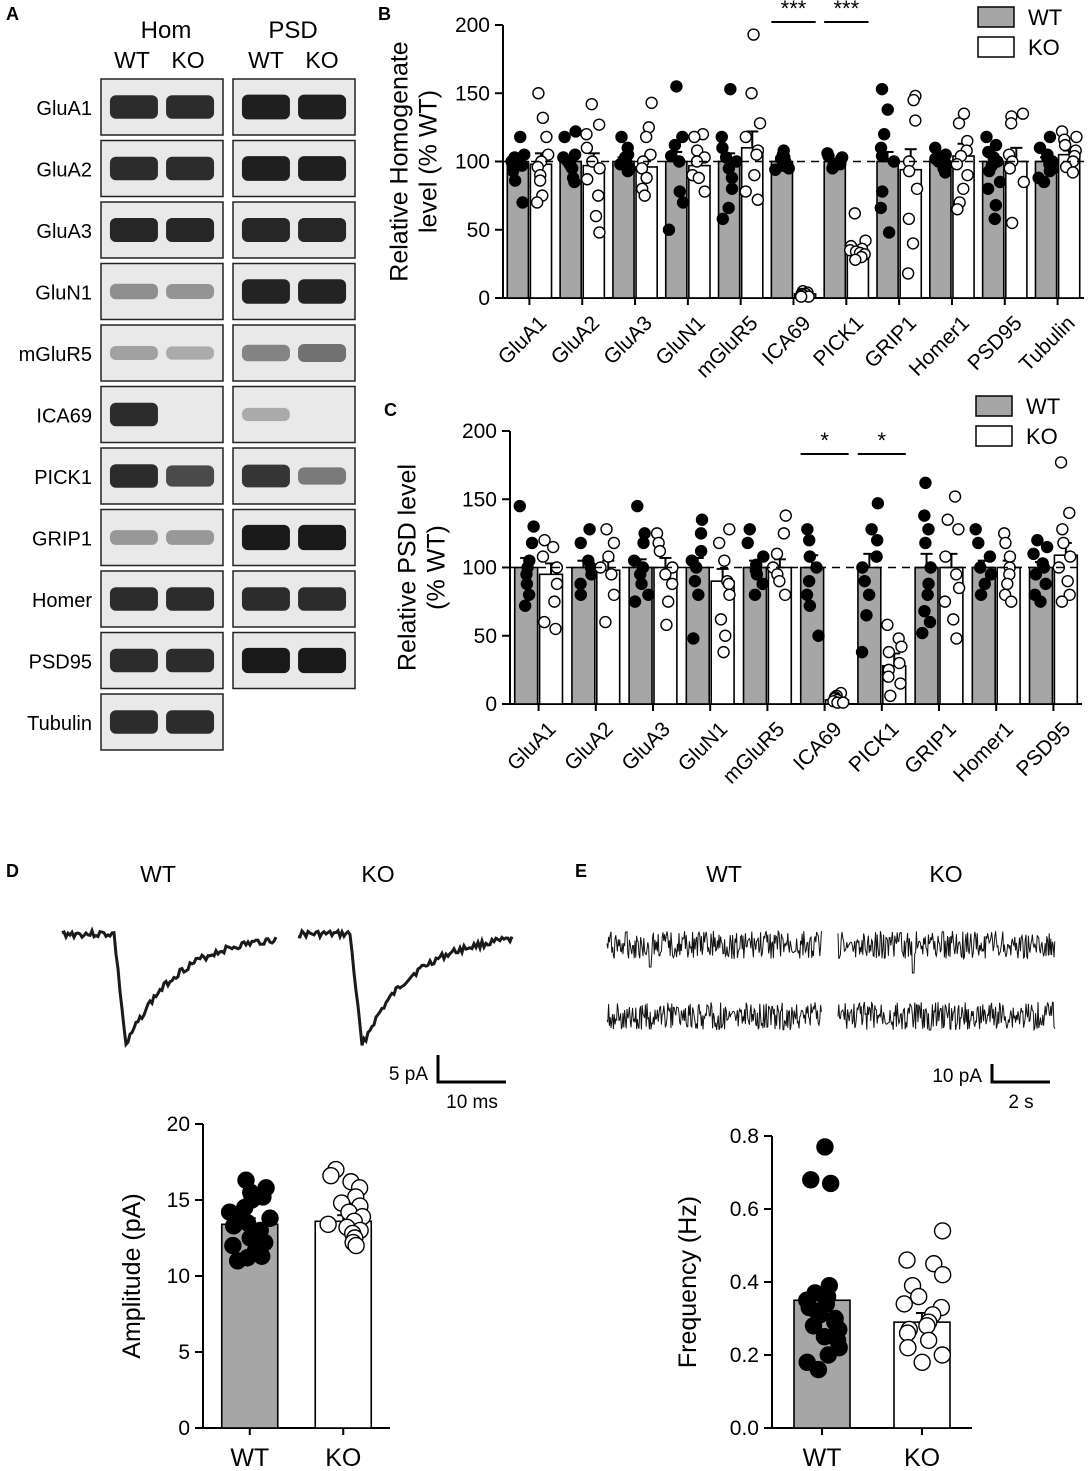 The image size is (1092, 1471). I want to click on panel-letter-d: D, so click(12, 871).